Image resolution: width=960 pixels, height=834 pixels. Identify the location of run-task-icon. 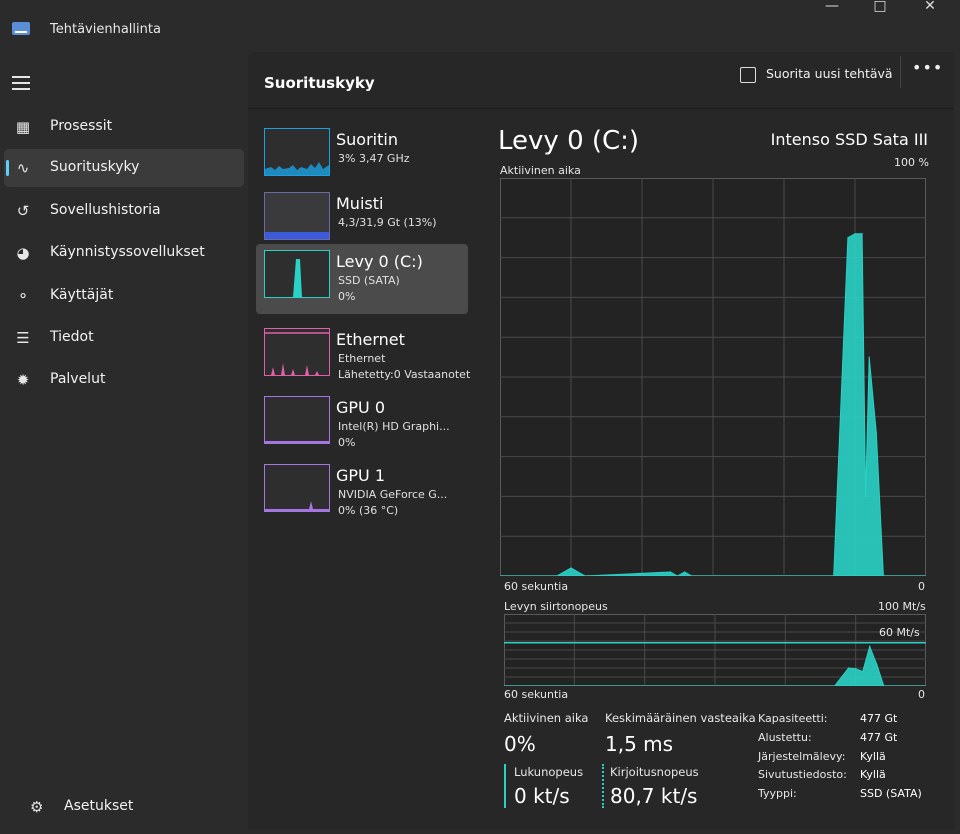
(748, 75).